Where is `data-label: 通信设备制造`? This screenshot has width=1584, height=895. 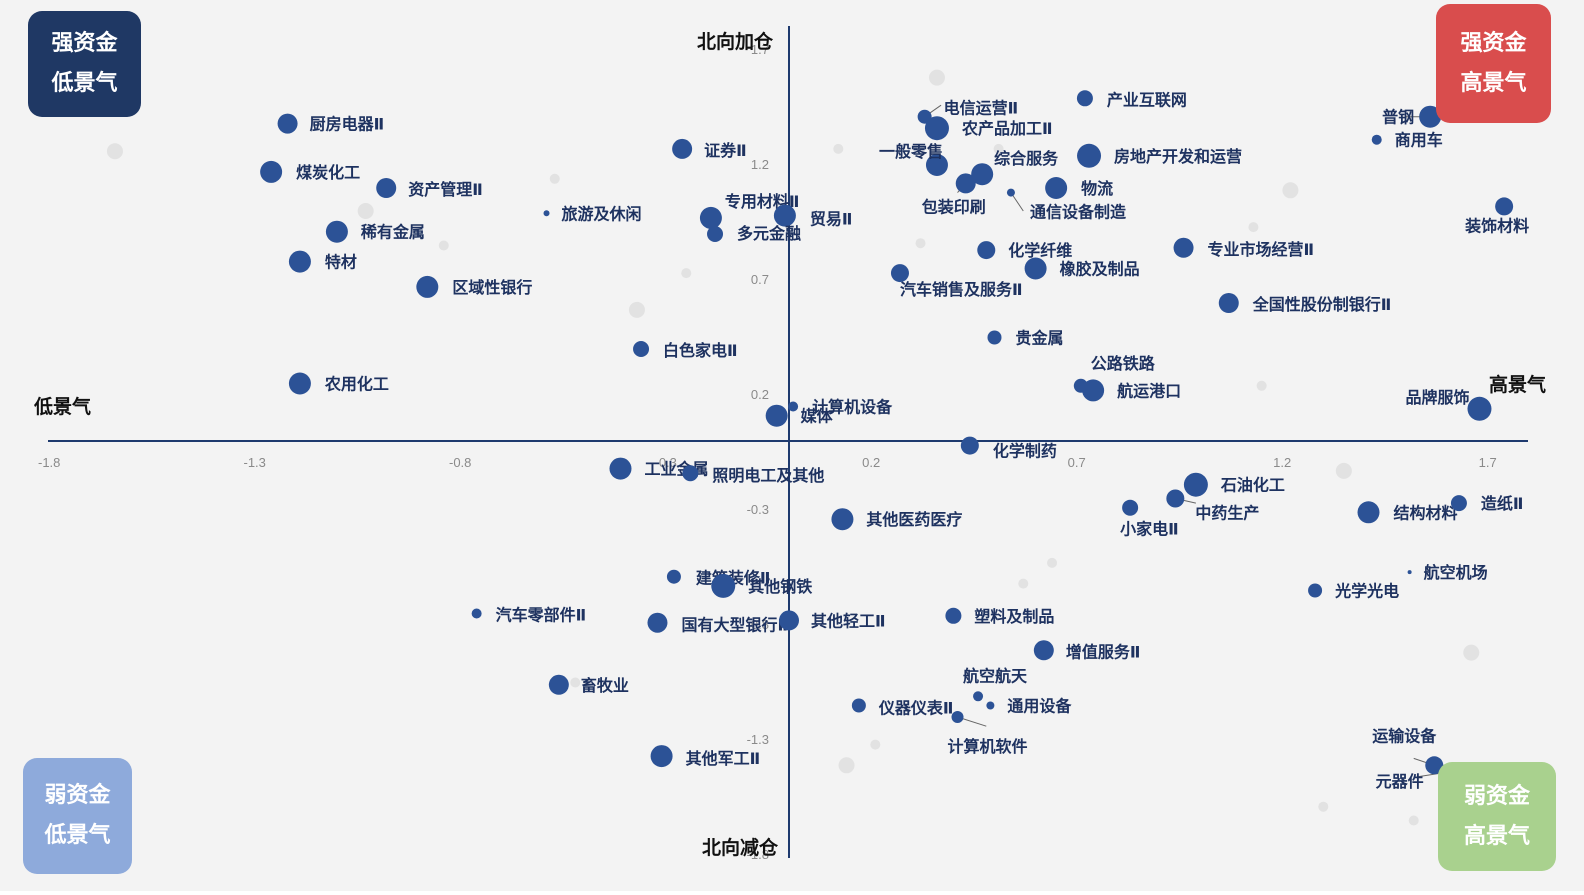 data-label: 通信设备制造 is located at coordinates (1078, 212).